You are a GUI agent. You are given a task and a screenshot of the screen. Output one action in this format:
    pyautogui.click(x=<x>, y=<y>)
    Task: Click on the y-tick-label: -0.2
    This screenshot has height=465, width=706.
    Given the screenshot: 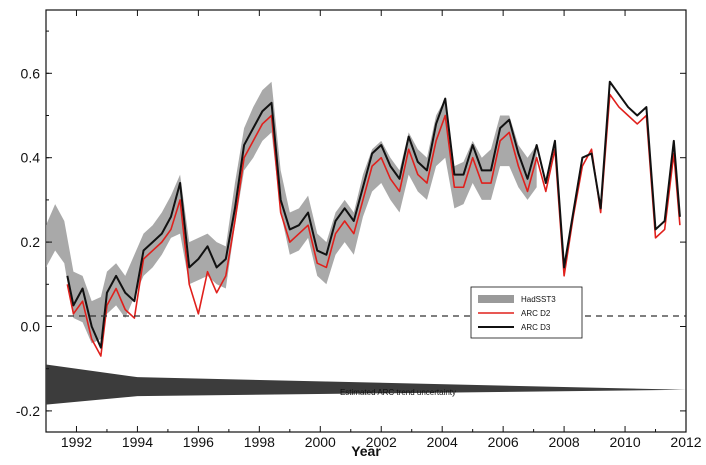 What is the action you would take?
    pyautogui.click(x=28, y=411)
    